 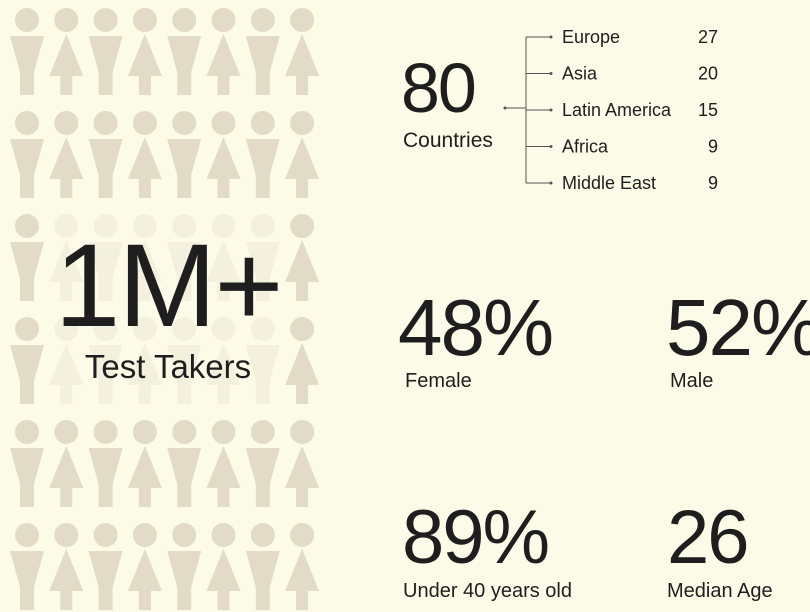 I want to click on region-name: Africa, so click(x=585, y=147).